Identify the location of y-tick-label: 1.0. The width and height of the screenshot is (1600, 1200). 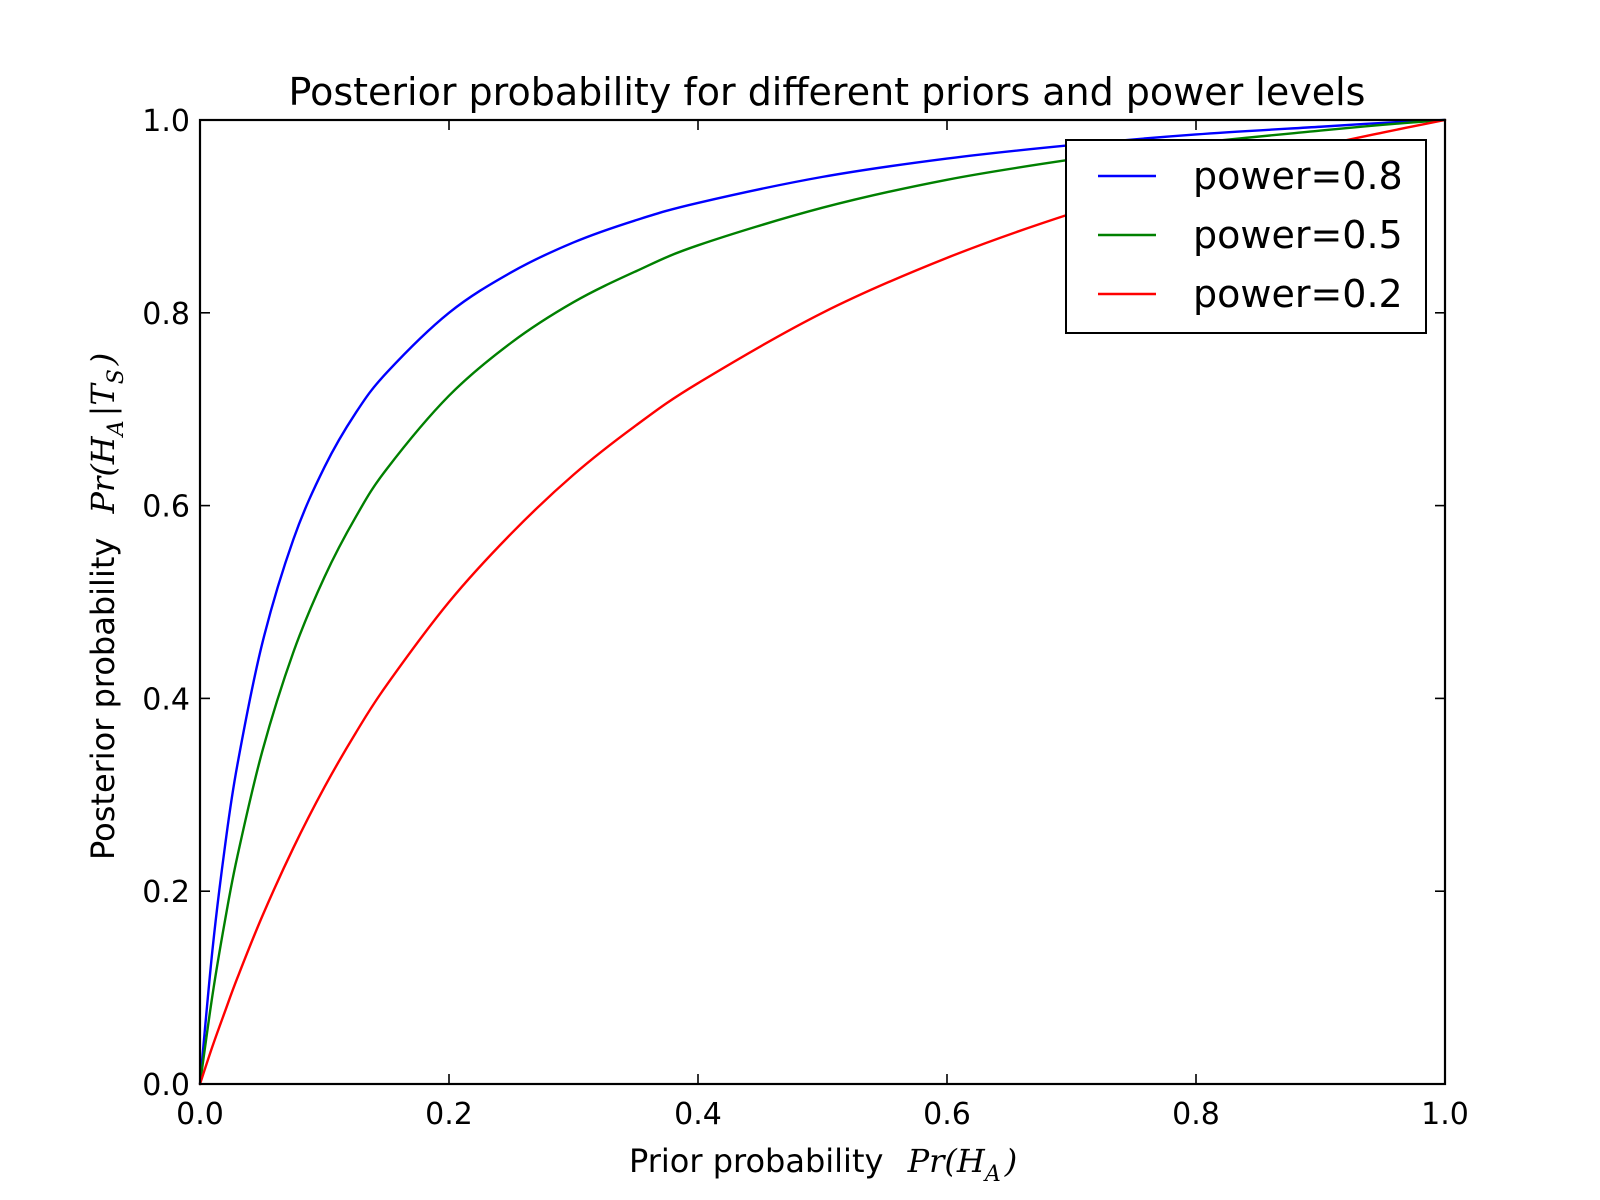
(166, 121).